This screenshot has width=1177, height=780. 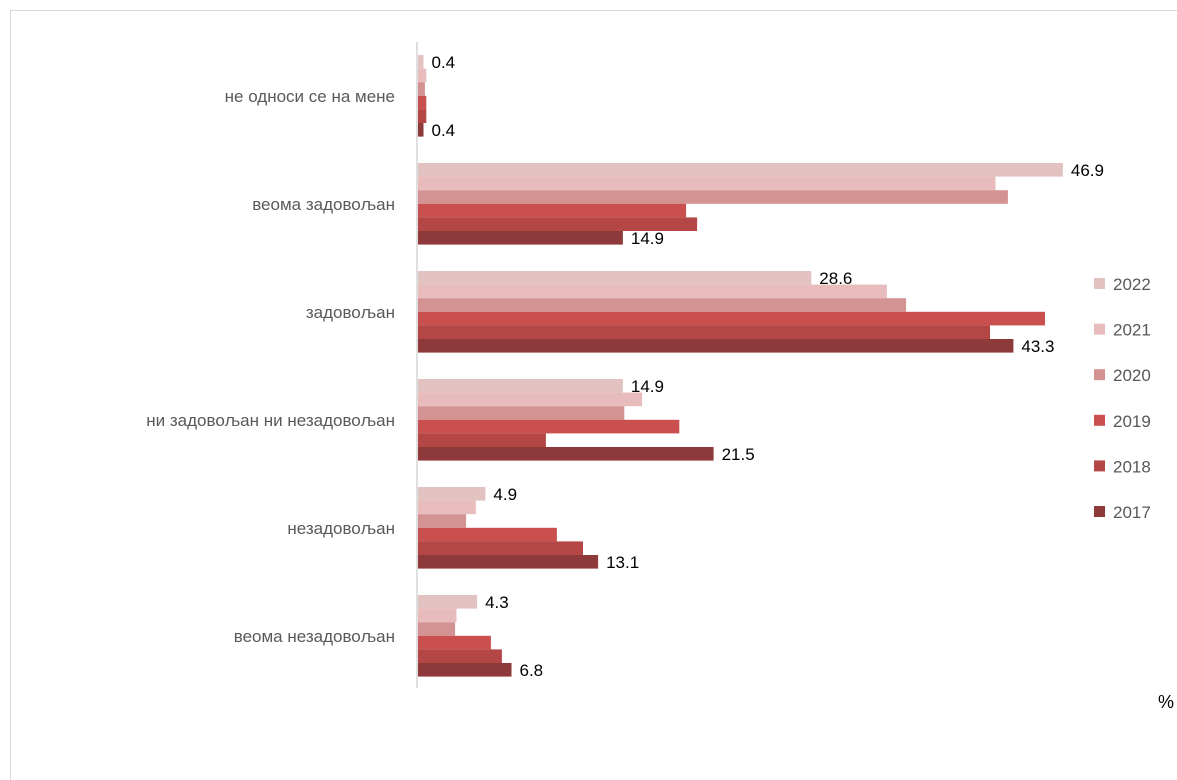 I want to click on legend-swatch-2019, so click(x=1099, y=420).